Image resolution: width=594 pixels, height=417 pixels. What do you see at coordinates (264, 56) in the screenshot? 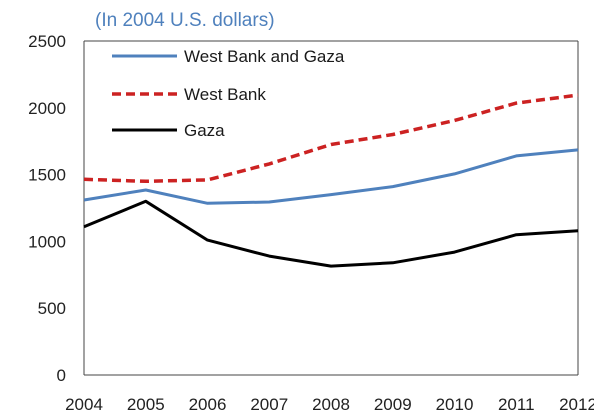
I see `legend-label-west-bank-and-gaza: West Bank and Gaza` at bounding box center [264, 56].